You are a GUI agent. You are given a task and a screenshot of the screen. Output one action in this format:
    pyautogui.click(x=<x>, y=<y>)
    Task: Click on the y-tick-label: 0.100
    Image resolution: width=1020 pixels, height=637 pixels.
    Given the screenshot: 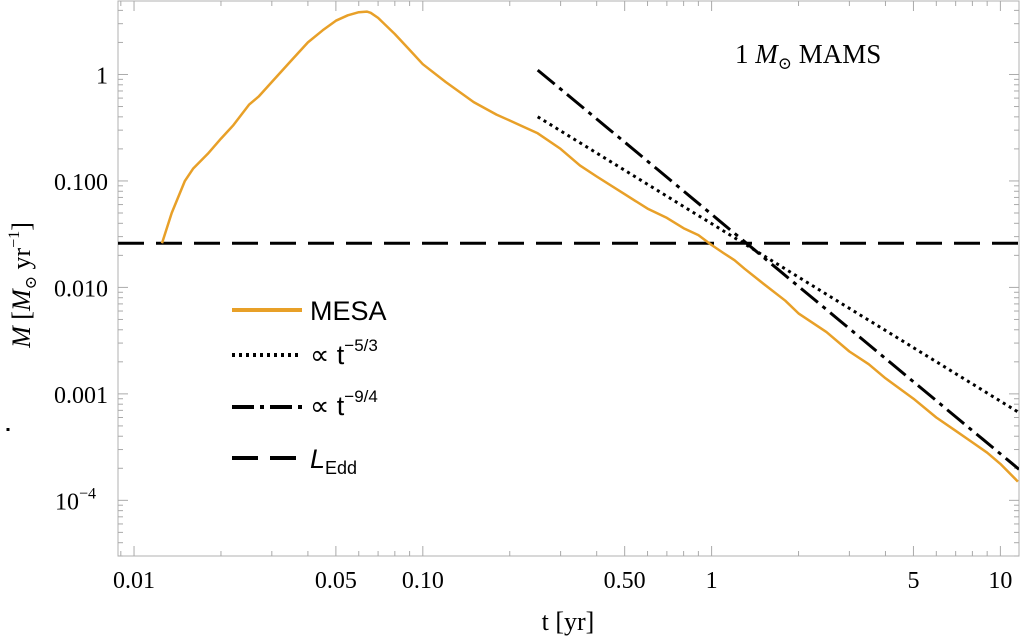 What is the action you would take?
    pyautogui.click(x=81, y=183)
    